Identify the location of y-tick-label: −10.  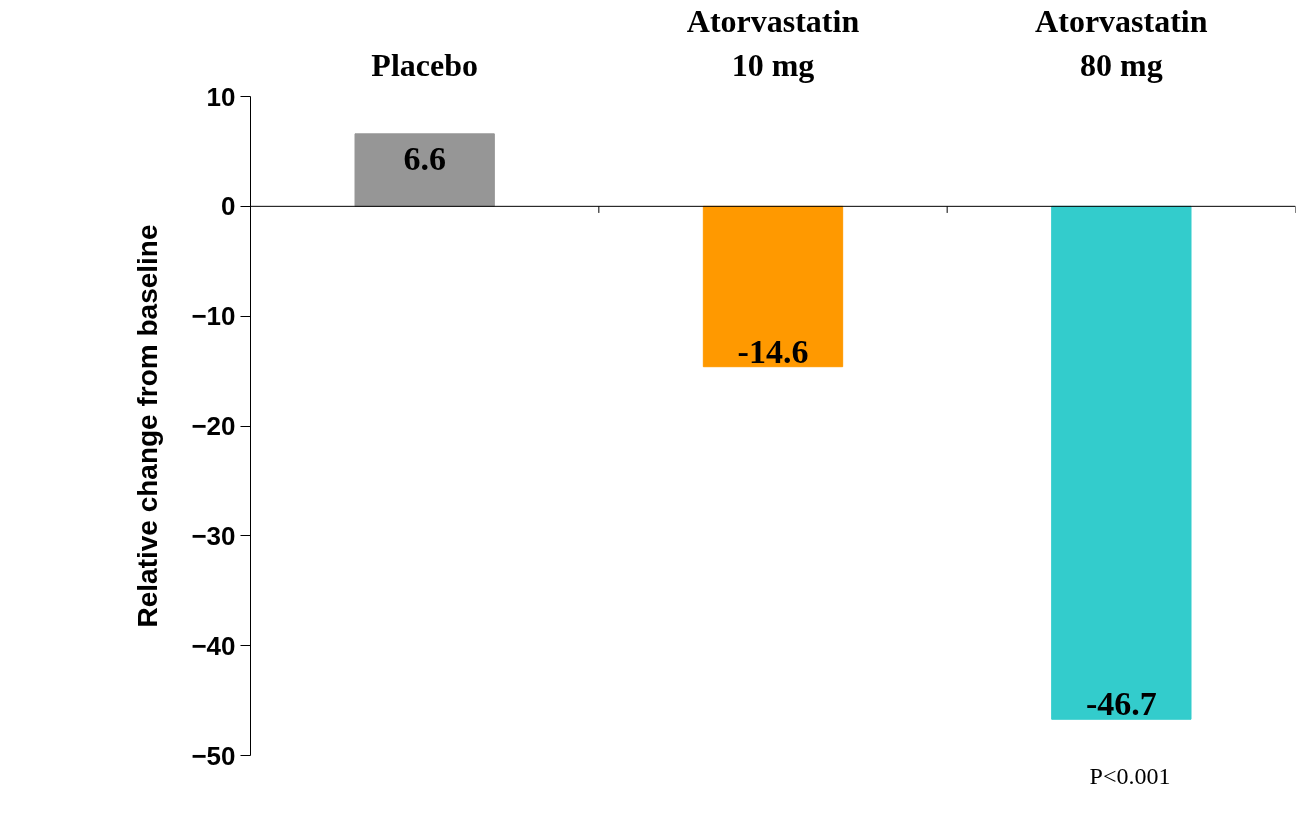
(213, 316).